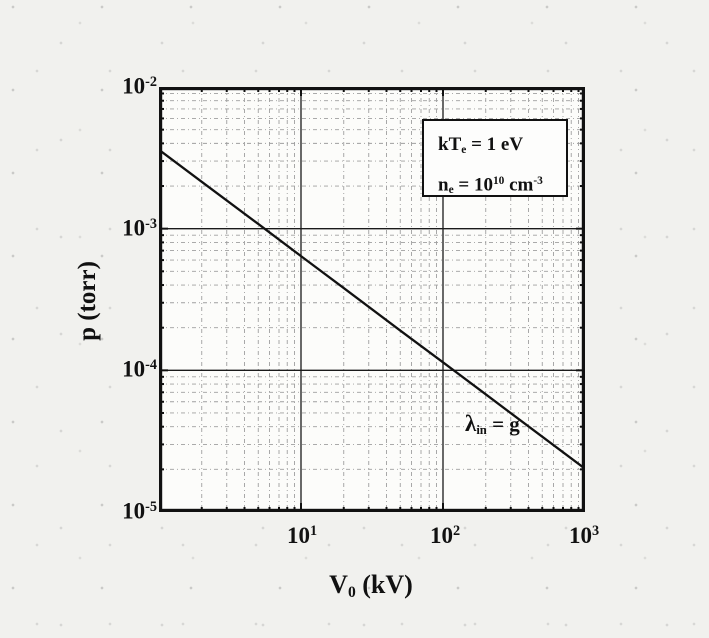 This screenshot has width=709, height=638. Describe the element at coordinates (139, 369) in the screenshot. I see `y-tick-1e-4: 10⁻⁴` at that location.